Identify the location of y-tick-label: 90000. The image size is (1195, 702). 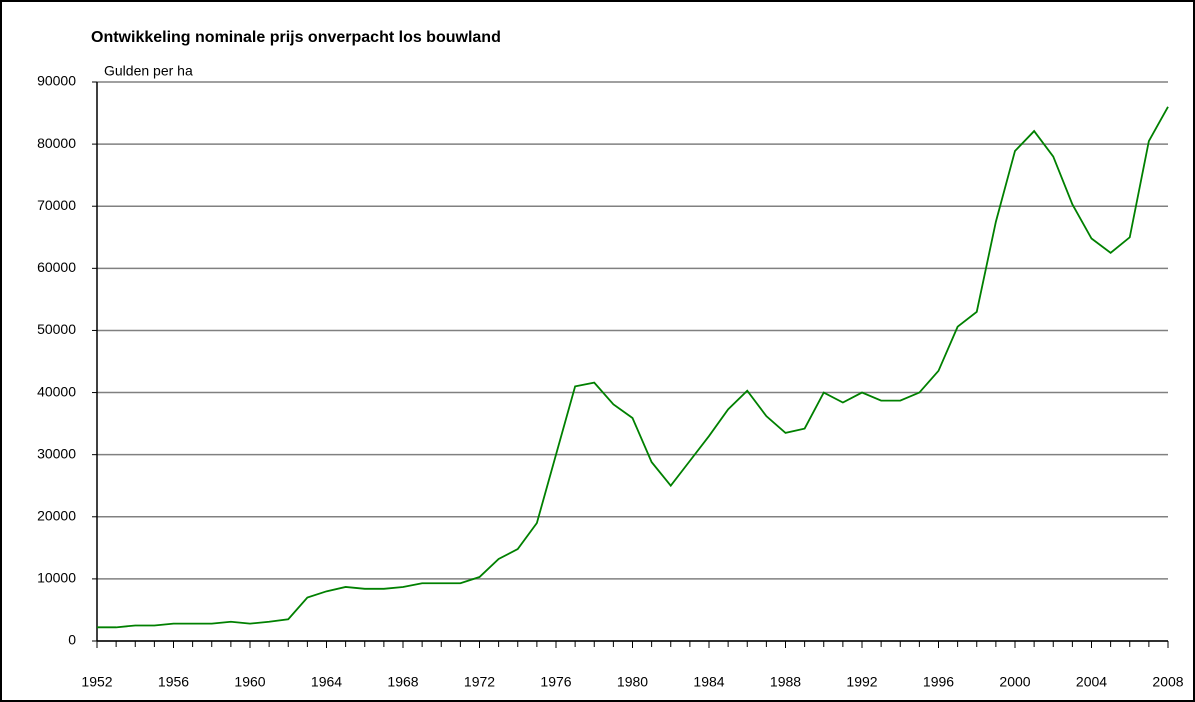
(56, 81).